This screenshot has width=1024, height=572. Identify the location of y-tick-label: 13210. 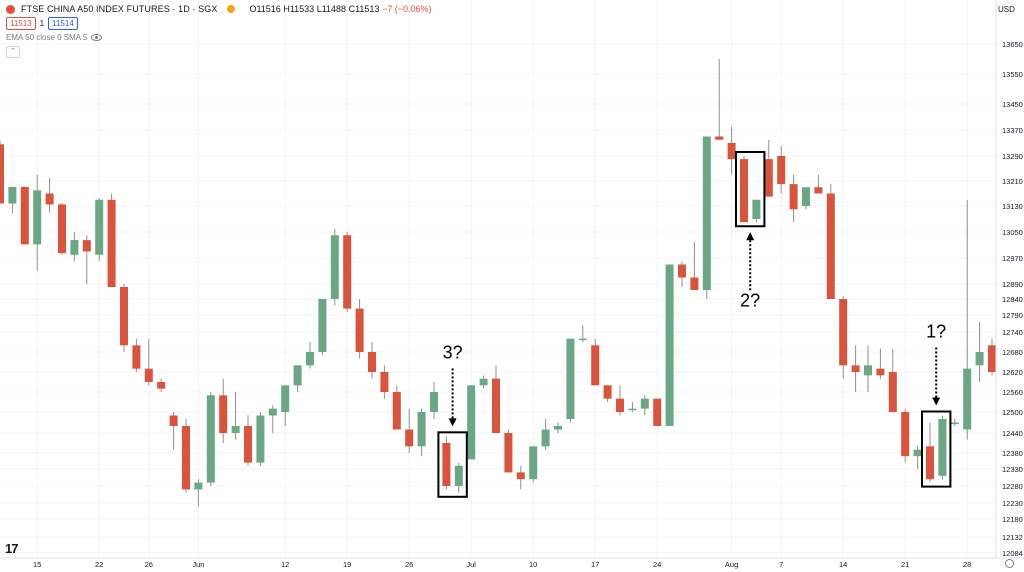
(1012, 181).